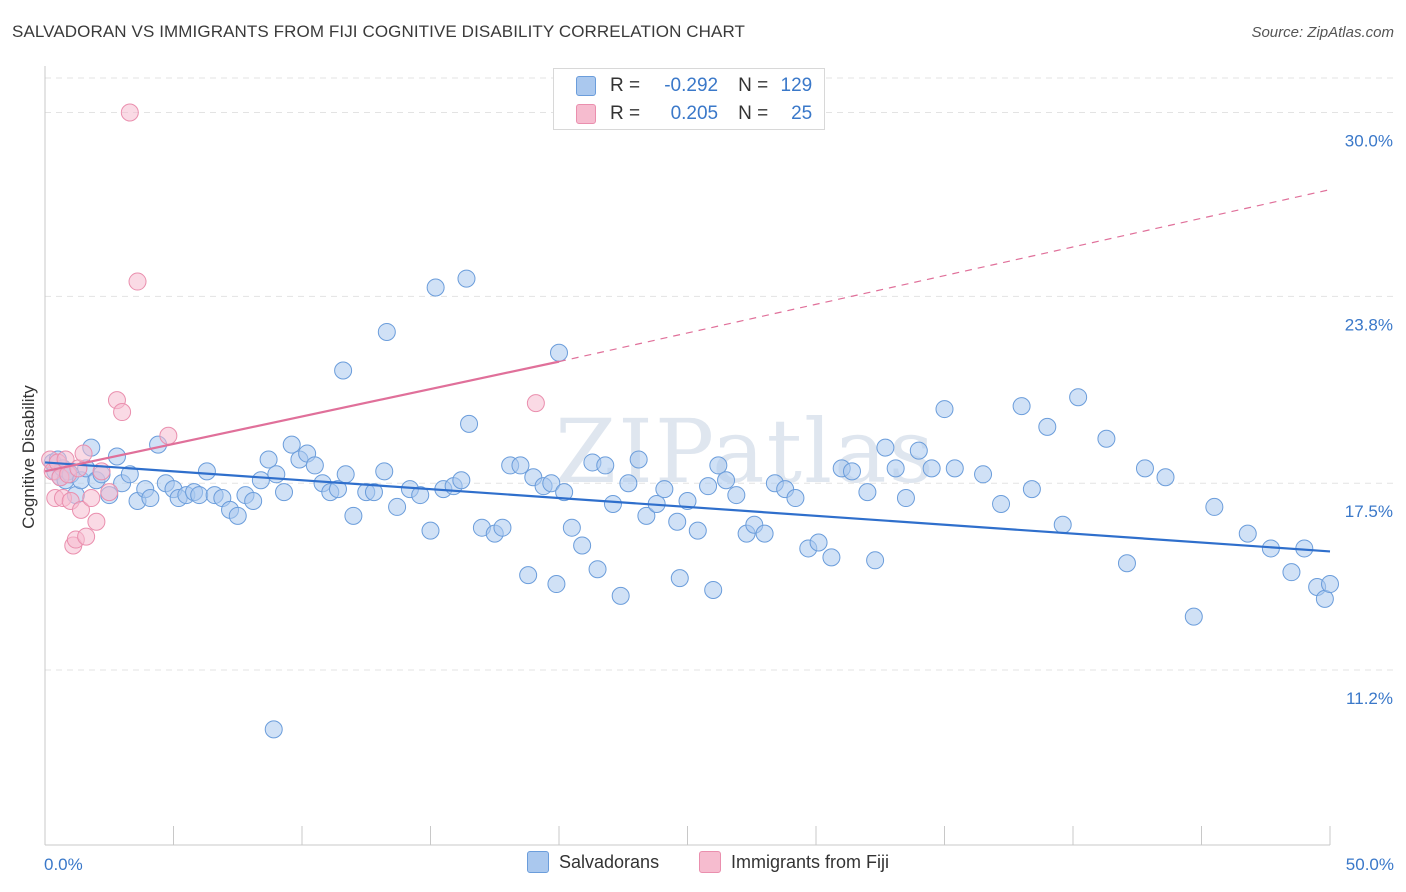  What do you see at coordinates (1369, 324) in the screenshot?
I see `y-tick-label: 23.8%` at bounding box center [1369, 324].